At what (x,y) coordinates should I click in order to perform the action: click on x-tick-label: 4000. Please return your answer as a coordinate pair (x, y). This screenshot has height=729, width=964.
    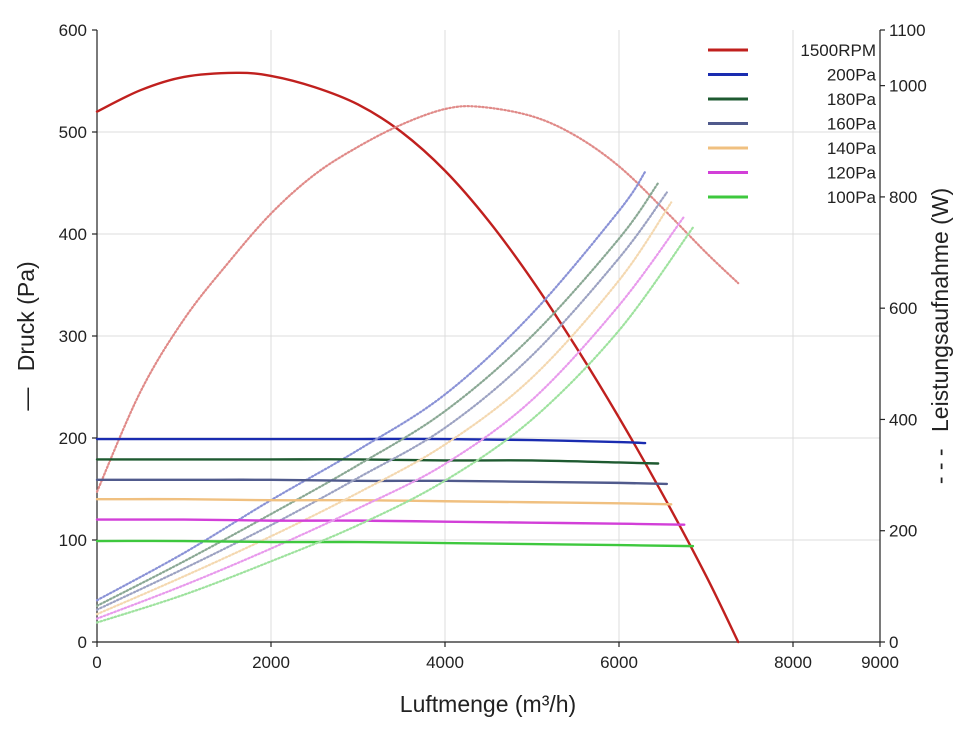
    Looking at the image, I should click on (445, 662).